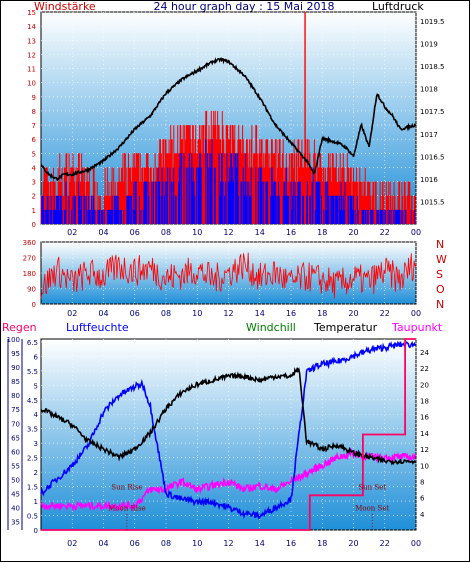 The width and height of the screenshot is (470, 562). Describe the element at coordinates (424, 466) in the screenshot. I see `temperature-tick-label: 10` at that location.